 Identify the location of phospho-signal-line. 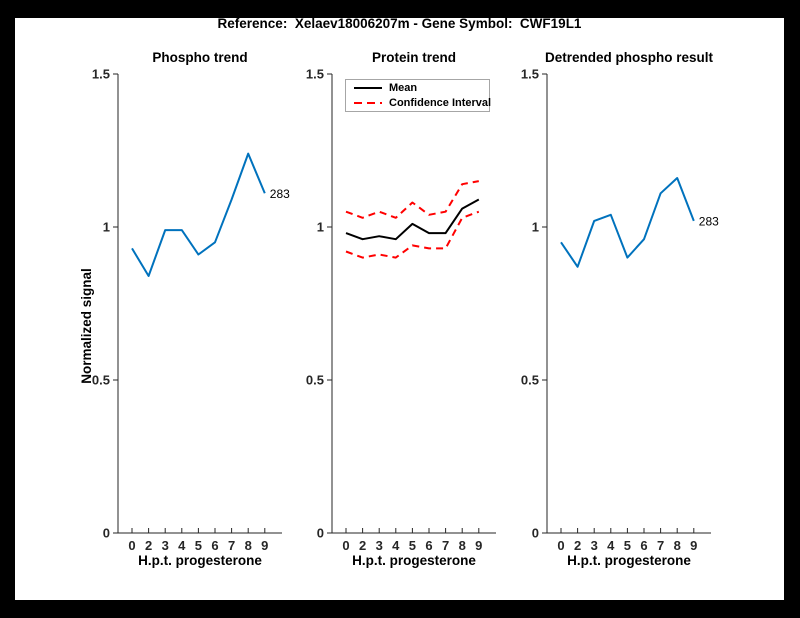
(198, 214).